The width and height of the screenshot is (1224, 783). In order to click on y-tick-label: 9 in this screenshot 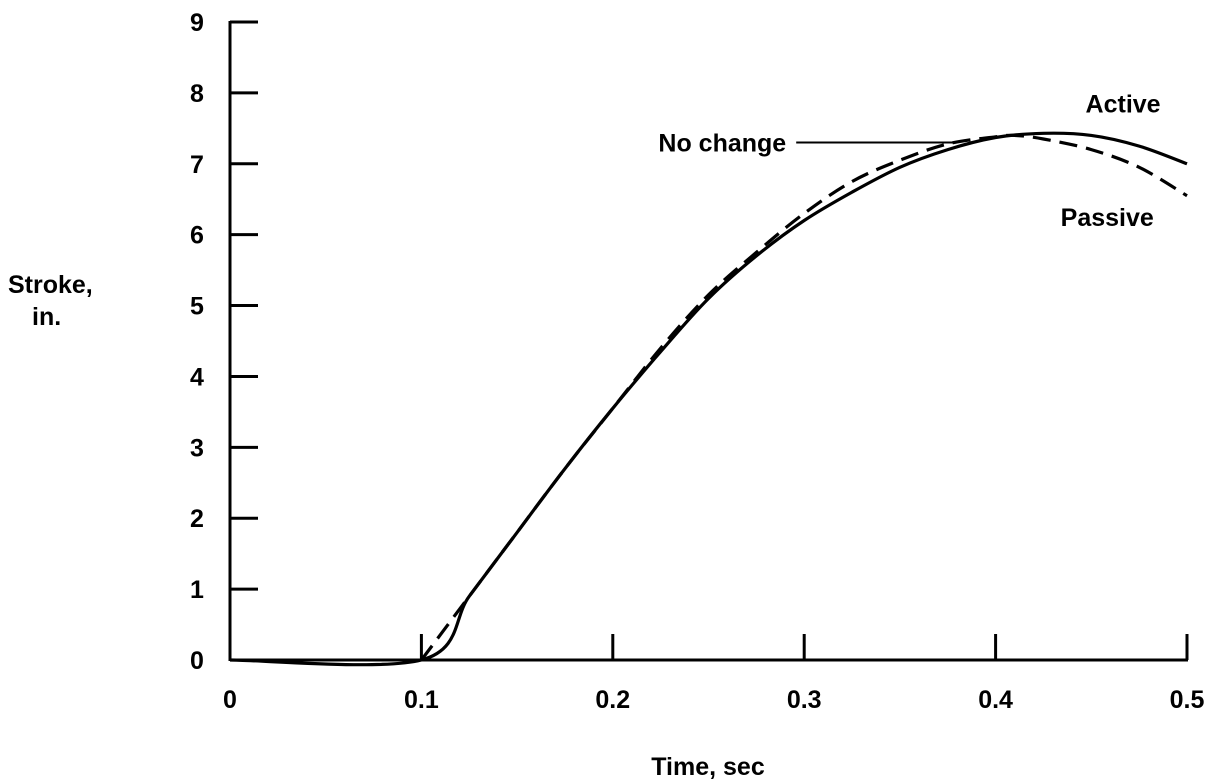, I will do `click(197, 23)`.